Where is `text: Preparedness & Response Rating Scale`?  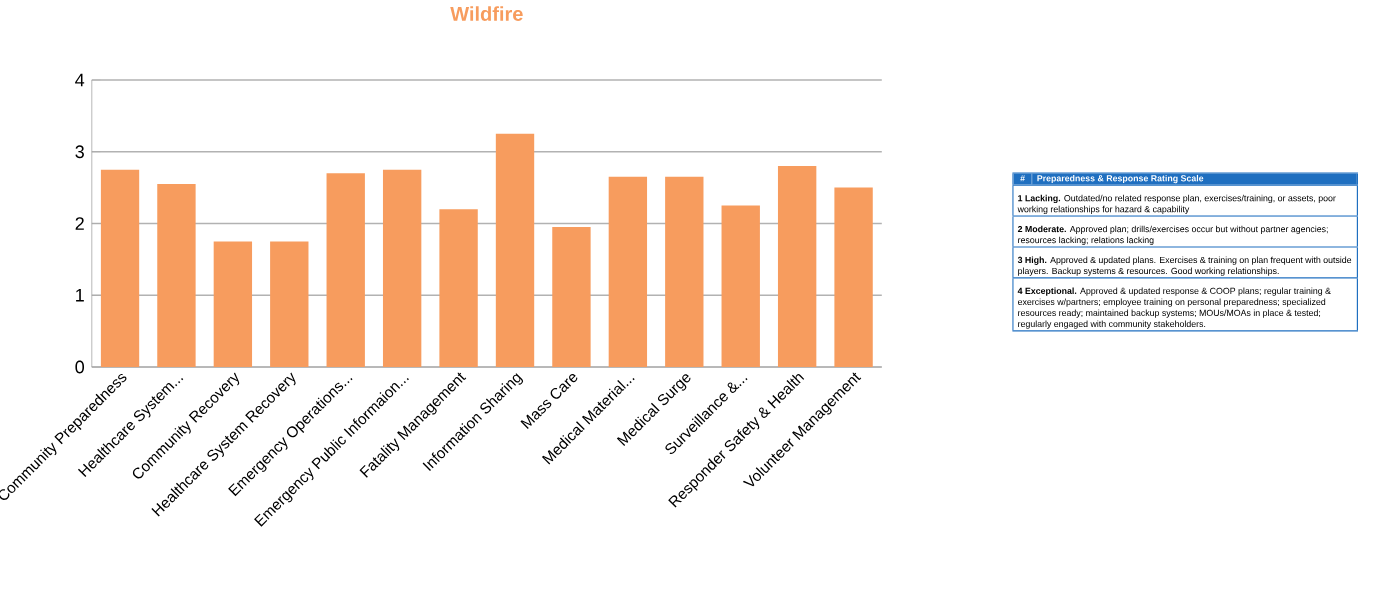 text: Preparedness & Response Rating Scale is located at coordinates (1120, 179).